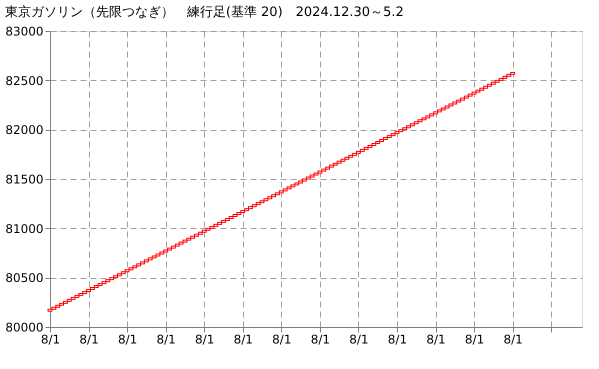 This screenshot has height=369, width=599. I want to click on y-tick-label: 80500, so click(24, 278).